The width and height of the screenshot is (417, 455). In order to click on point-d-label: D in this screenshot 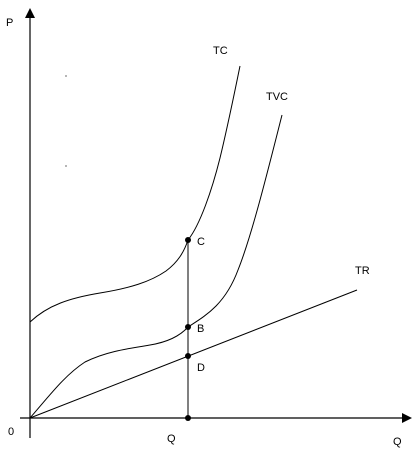, I will do `click(201, 368)`.